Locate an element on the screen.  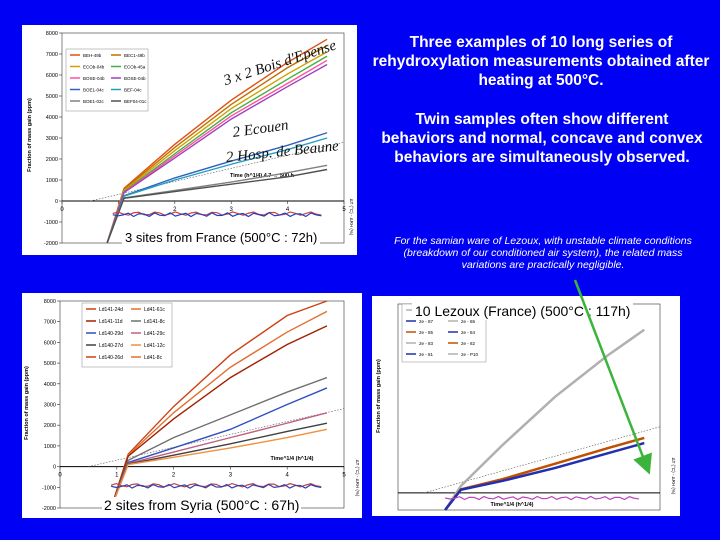
legend-entry: 2e - 85 is located at coordinates (426, 332).